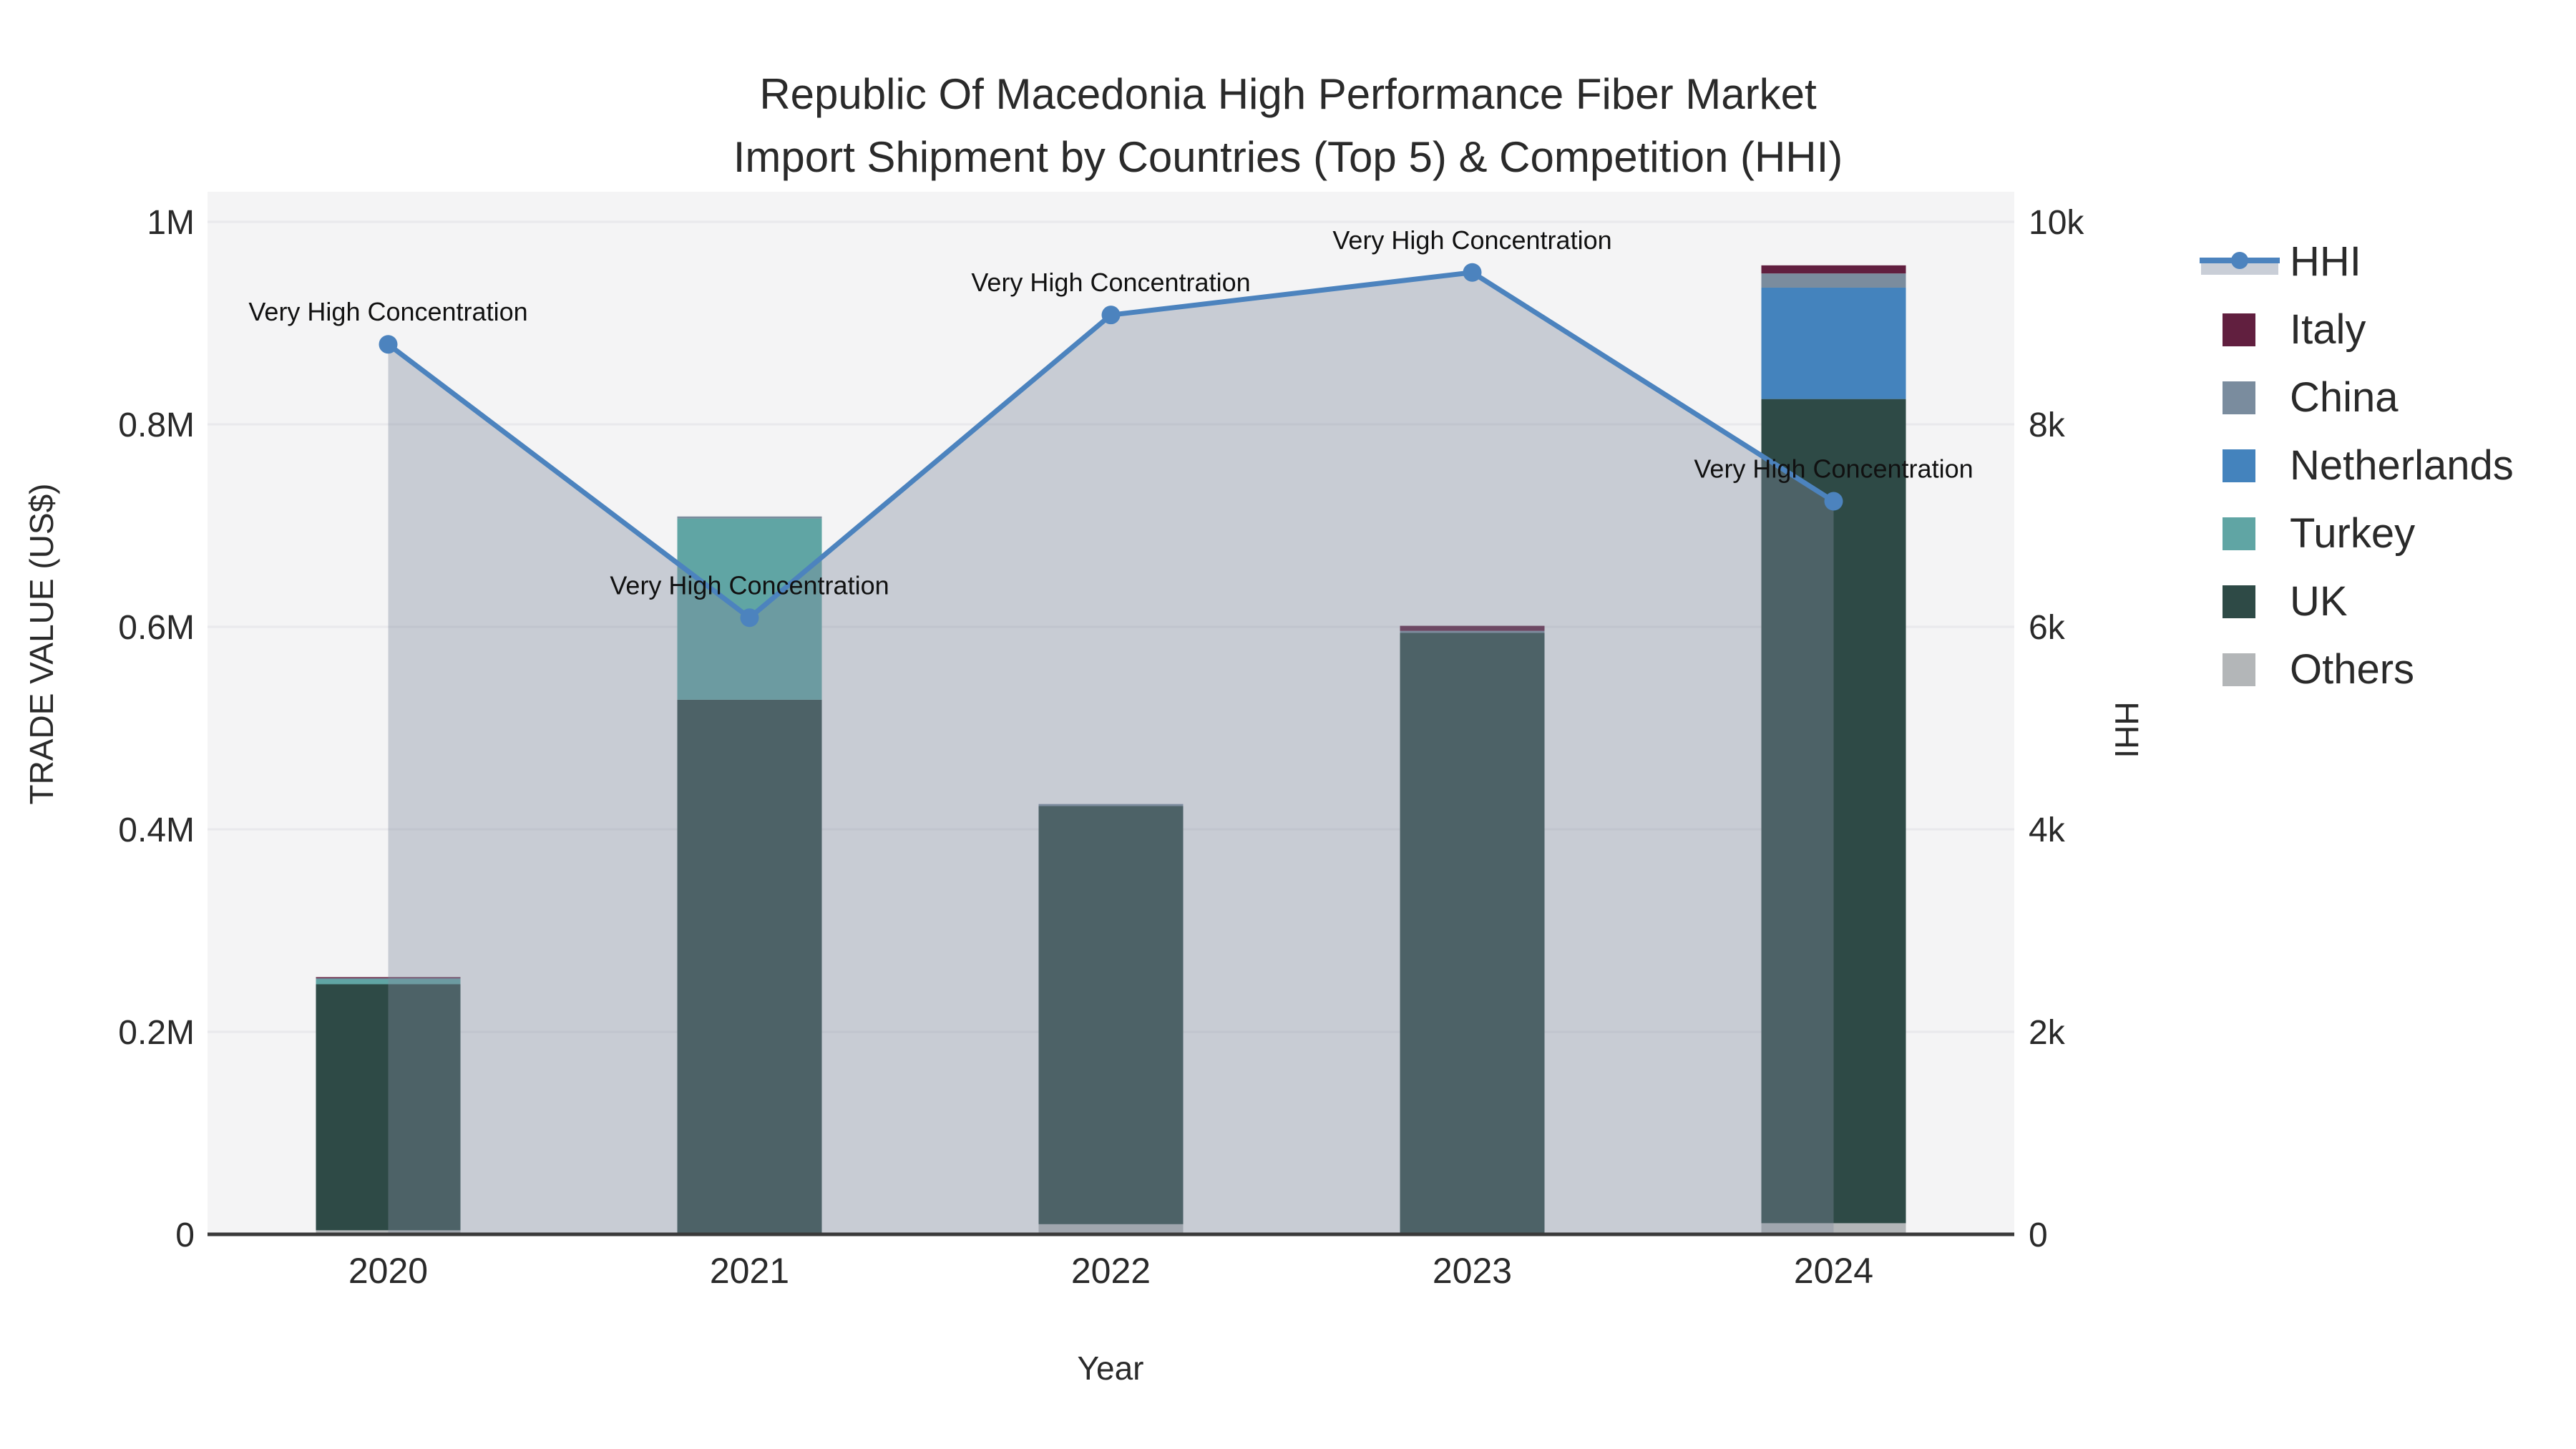 Image resolution: width=2576 pixels, height=1449 pixels. Describe the element at coordinates (2056, 223) in the screenshot. I see `y-right-tick-label: 10k` at that location.